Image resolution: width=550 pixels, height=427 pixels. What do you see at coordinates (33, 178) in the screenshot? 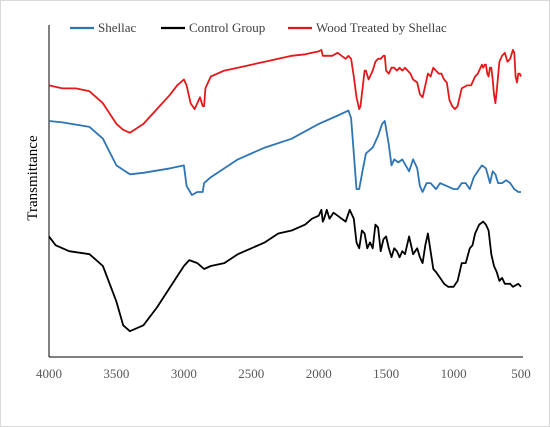
I see `y-axis-title: Transmittance` at bounding box center [33, 178].